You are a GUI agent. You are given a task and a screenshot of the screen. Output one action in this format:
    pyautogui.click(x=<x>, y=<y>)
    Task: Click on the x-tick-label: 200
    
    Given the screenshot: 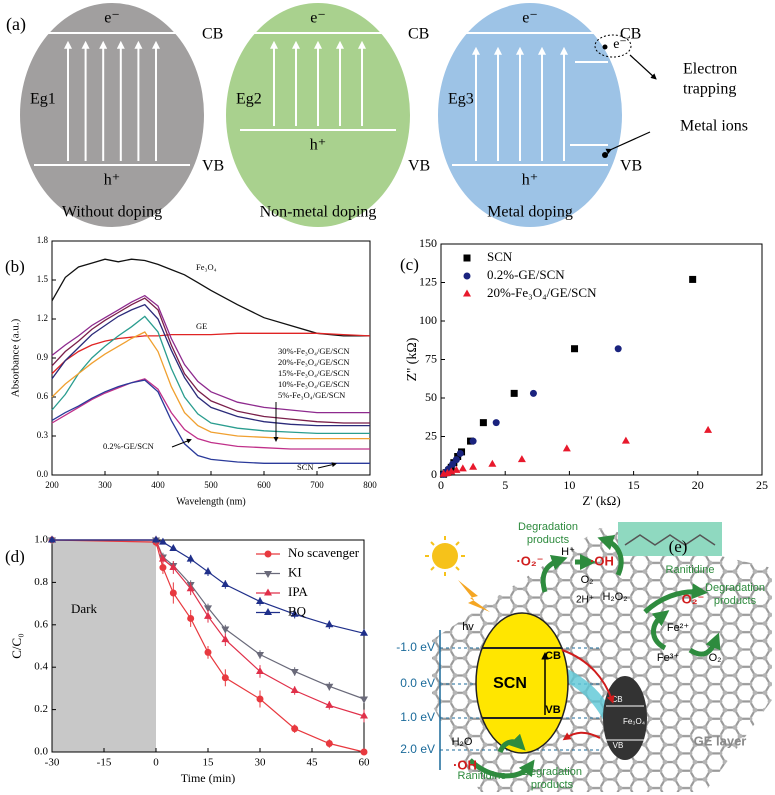 What is the action you would take?
    pyautogui.click(x=52, y=485)
    